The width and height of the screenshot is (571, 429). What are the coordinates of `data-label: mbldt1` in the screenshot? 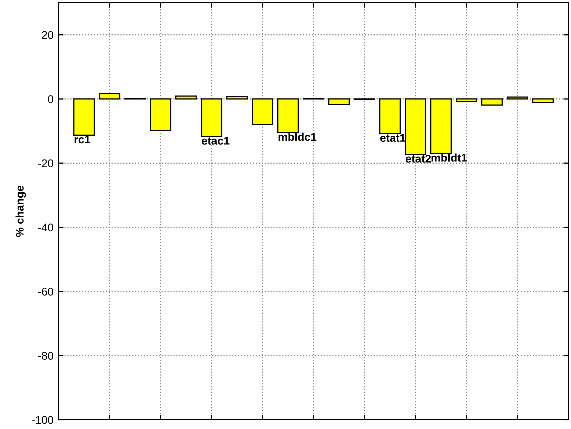 It's located at (450, 158).